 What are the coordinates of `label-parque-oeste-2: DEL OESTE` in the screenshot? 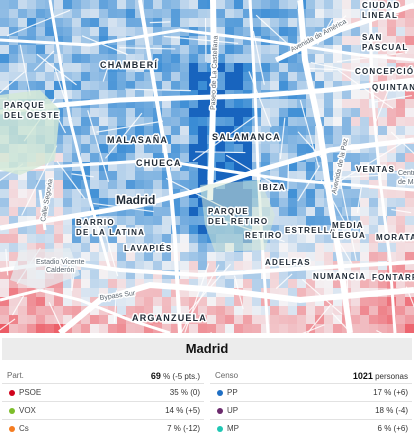 It's located at (32, 115).